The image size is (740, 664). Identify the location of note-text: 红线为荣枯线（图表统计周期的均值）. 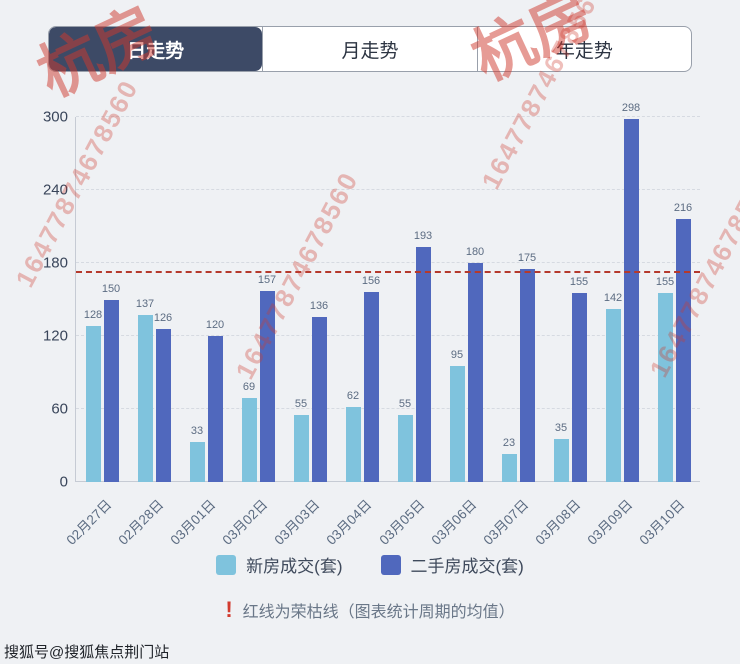
(378, 612).